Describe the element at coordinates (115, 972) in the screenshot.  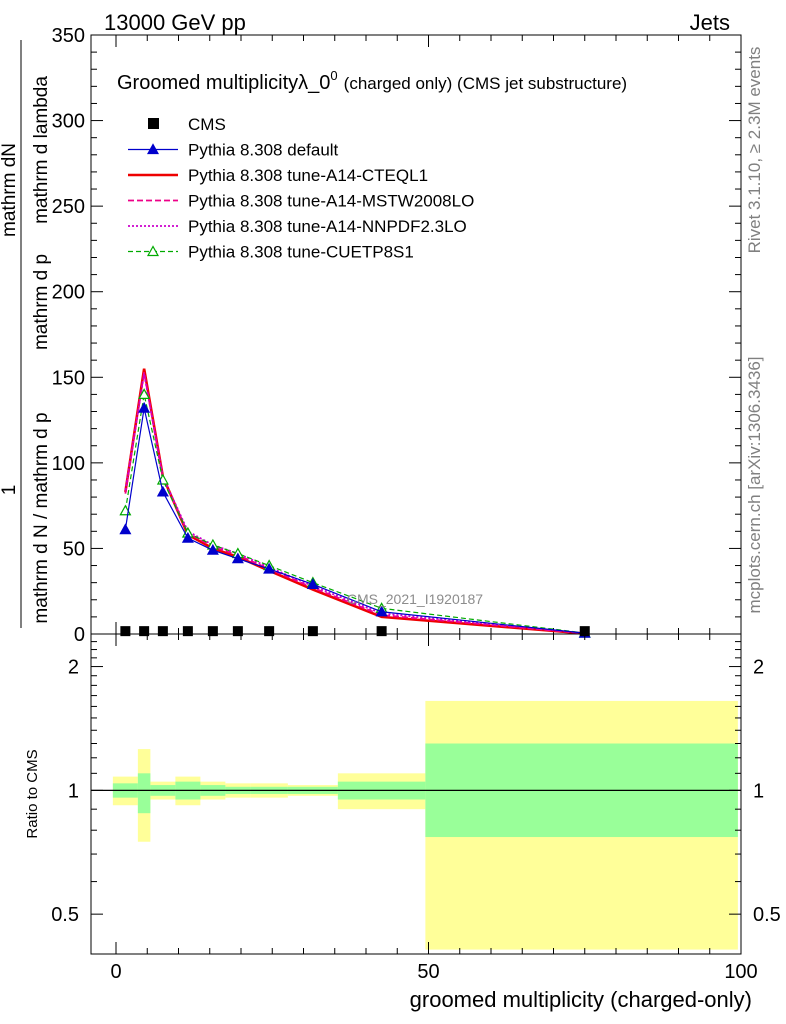
I see `x-tick-label: 0` at that location.